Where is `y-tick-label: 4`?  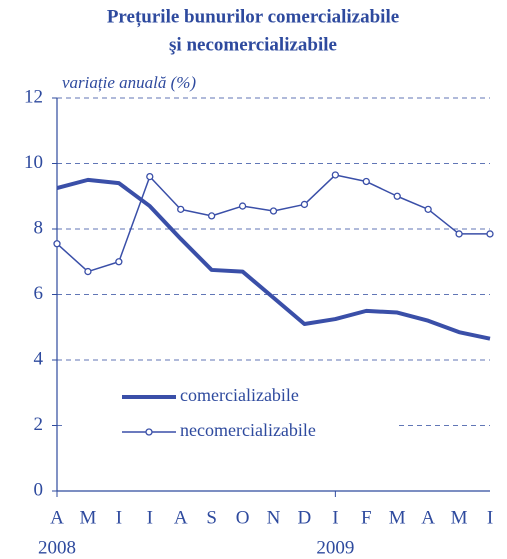
y-tick-label: 4 is located at coordinates (39, 358).